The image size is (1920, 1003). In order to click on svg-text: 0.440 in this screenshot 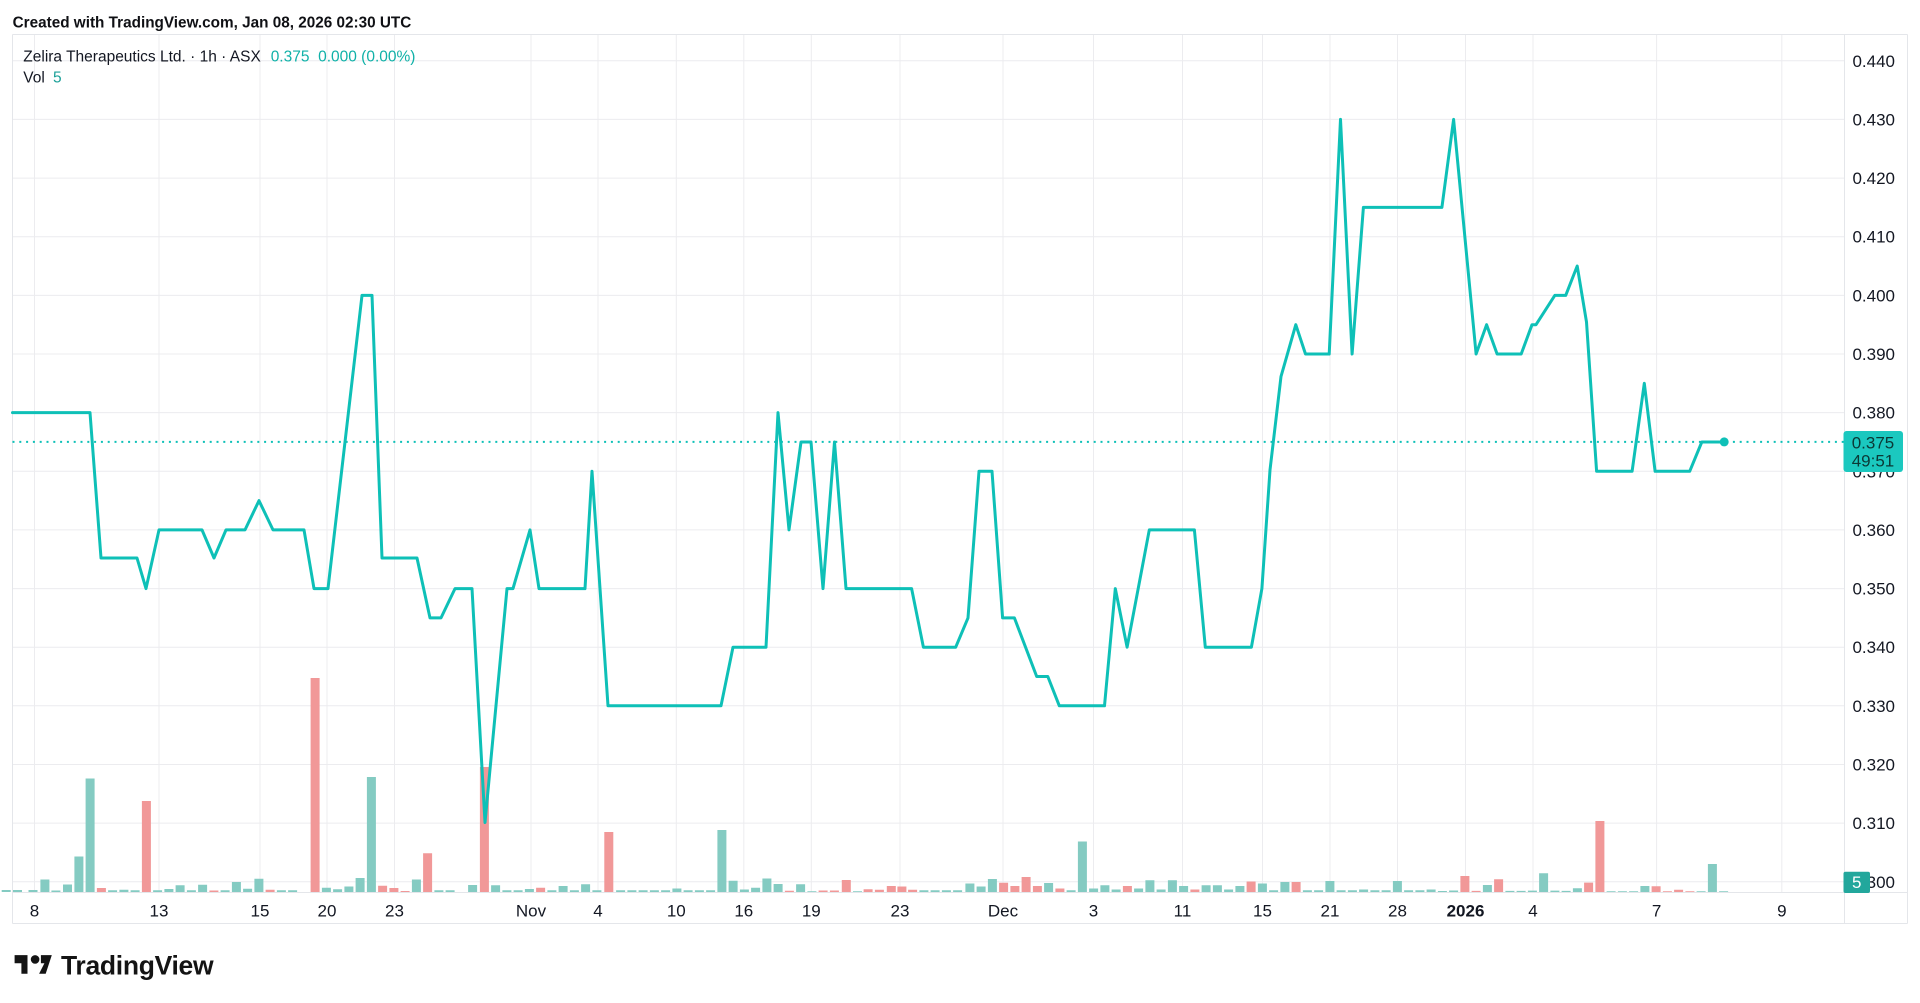, I will do `click(1873, 61)`.